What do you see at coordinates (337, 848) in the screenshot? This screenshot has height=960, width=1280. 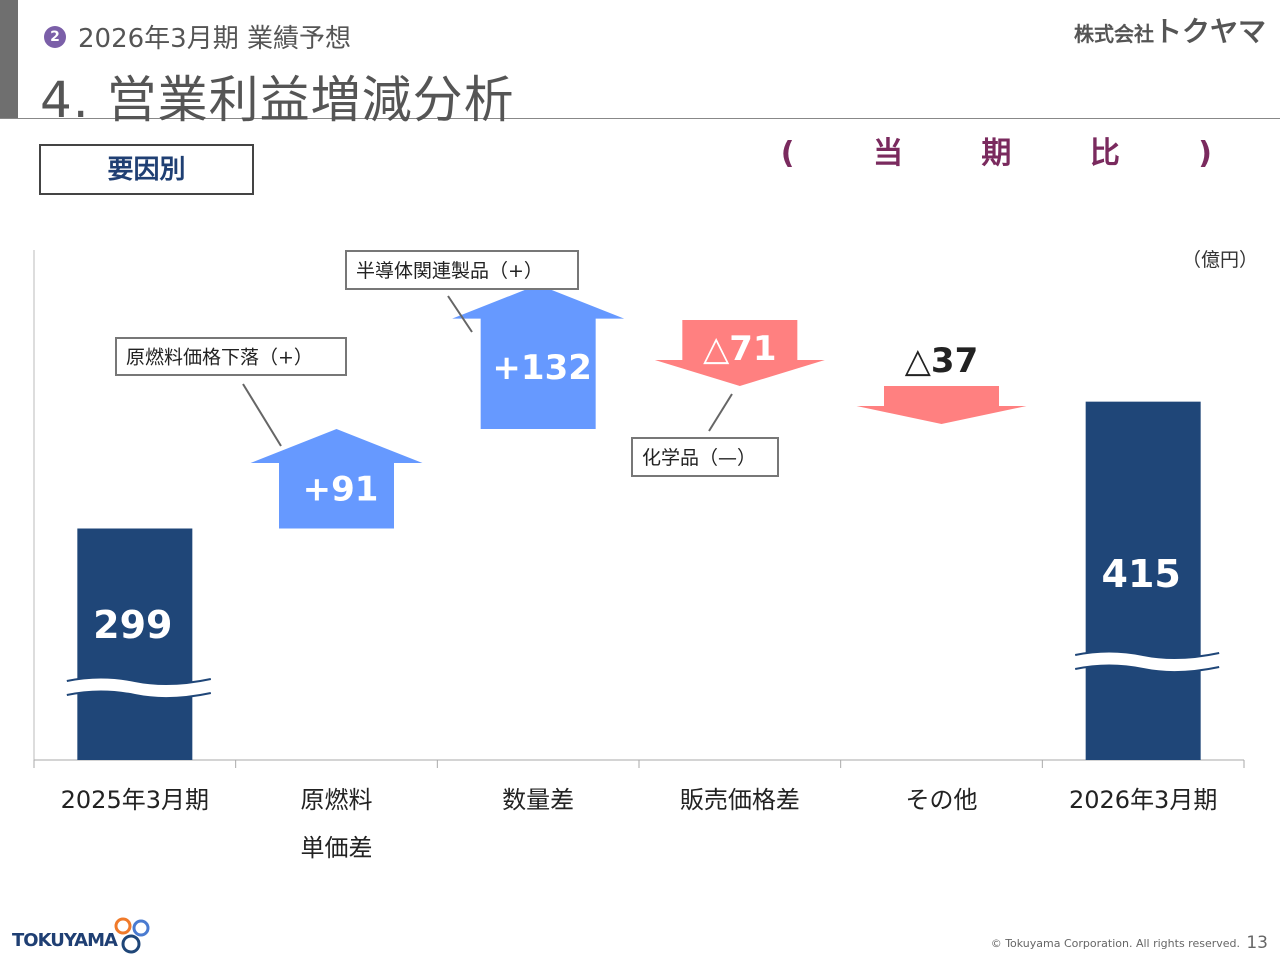 I see `category-label: 単価差` at bounding box center [337, 848].